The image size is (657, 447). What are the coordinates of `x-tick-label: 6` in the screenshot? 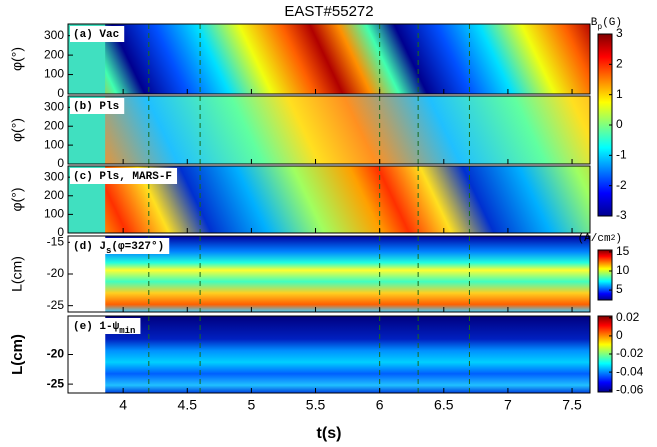 It's located at (380, 405).